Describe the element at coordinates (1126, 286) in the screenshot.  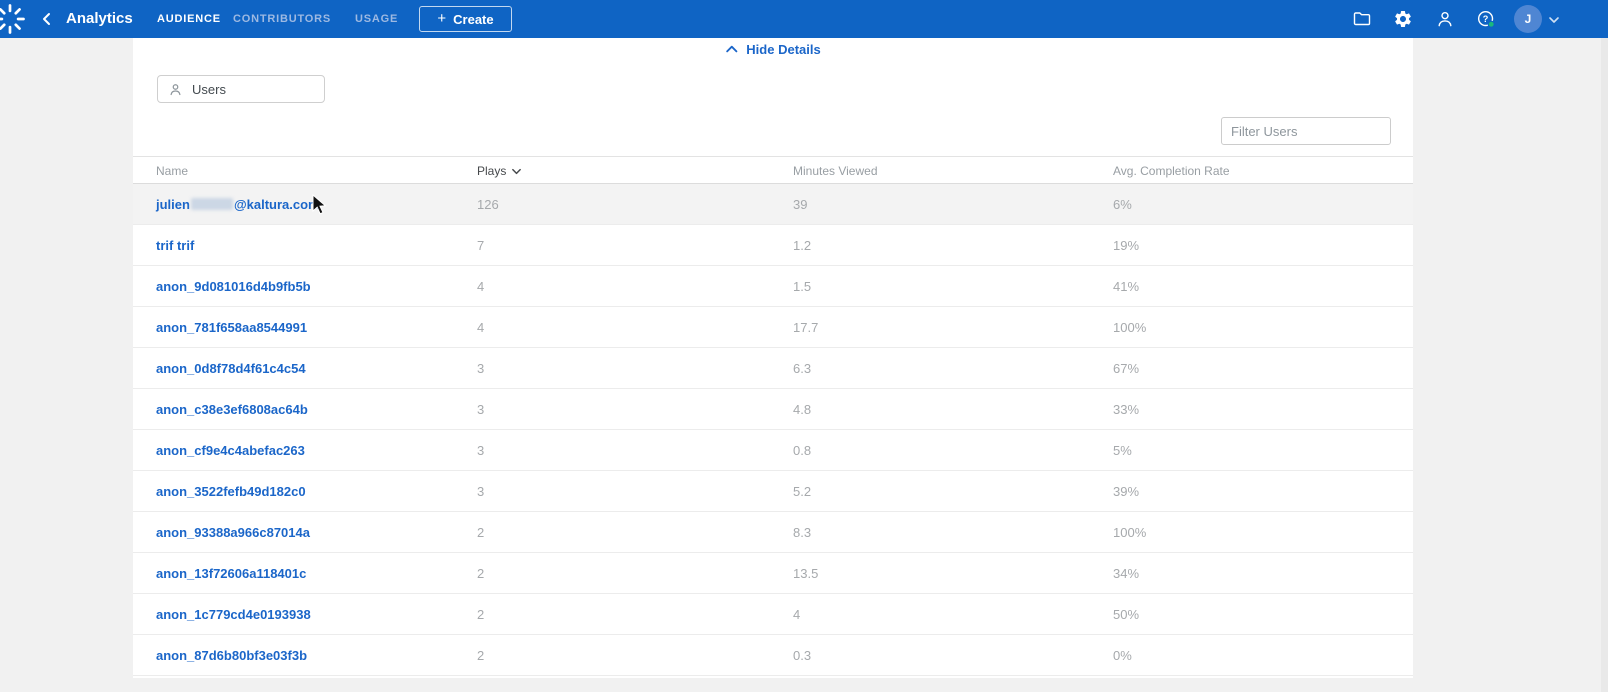
I see `avg-completion-rate-value: 41%` at that location.